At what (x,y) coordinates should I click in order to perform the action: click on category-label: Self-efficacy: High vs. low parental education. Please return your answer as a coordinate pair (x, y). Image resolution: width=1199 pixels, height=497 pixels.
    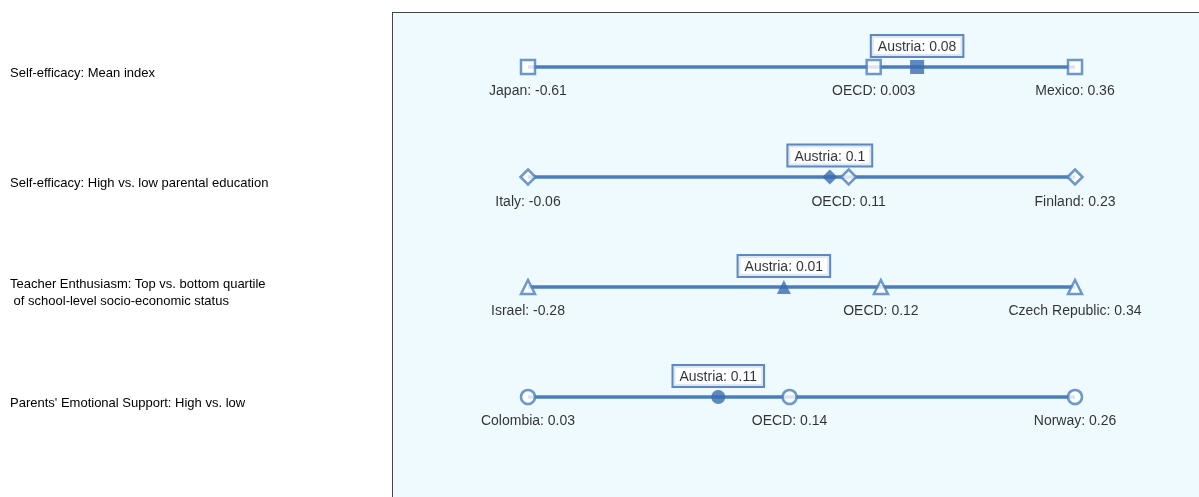
    Looking at the image, I should click on (139, 182).